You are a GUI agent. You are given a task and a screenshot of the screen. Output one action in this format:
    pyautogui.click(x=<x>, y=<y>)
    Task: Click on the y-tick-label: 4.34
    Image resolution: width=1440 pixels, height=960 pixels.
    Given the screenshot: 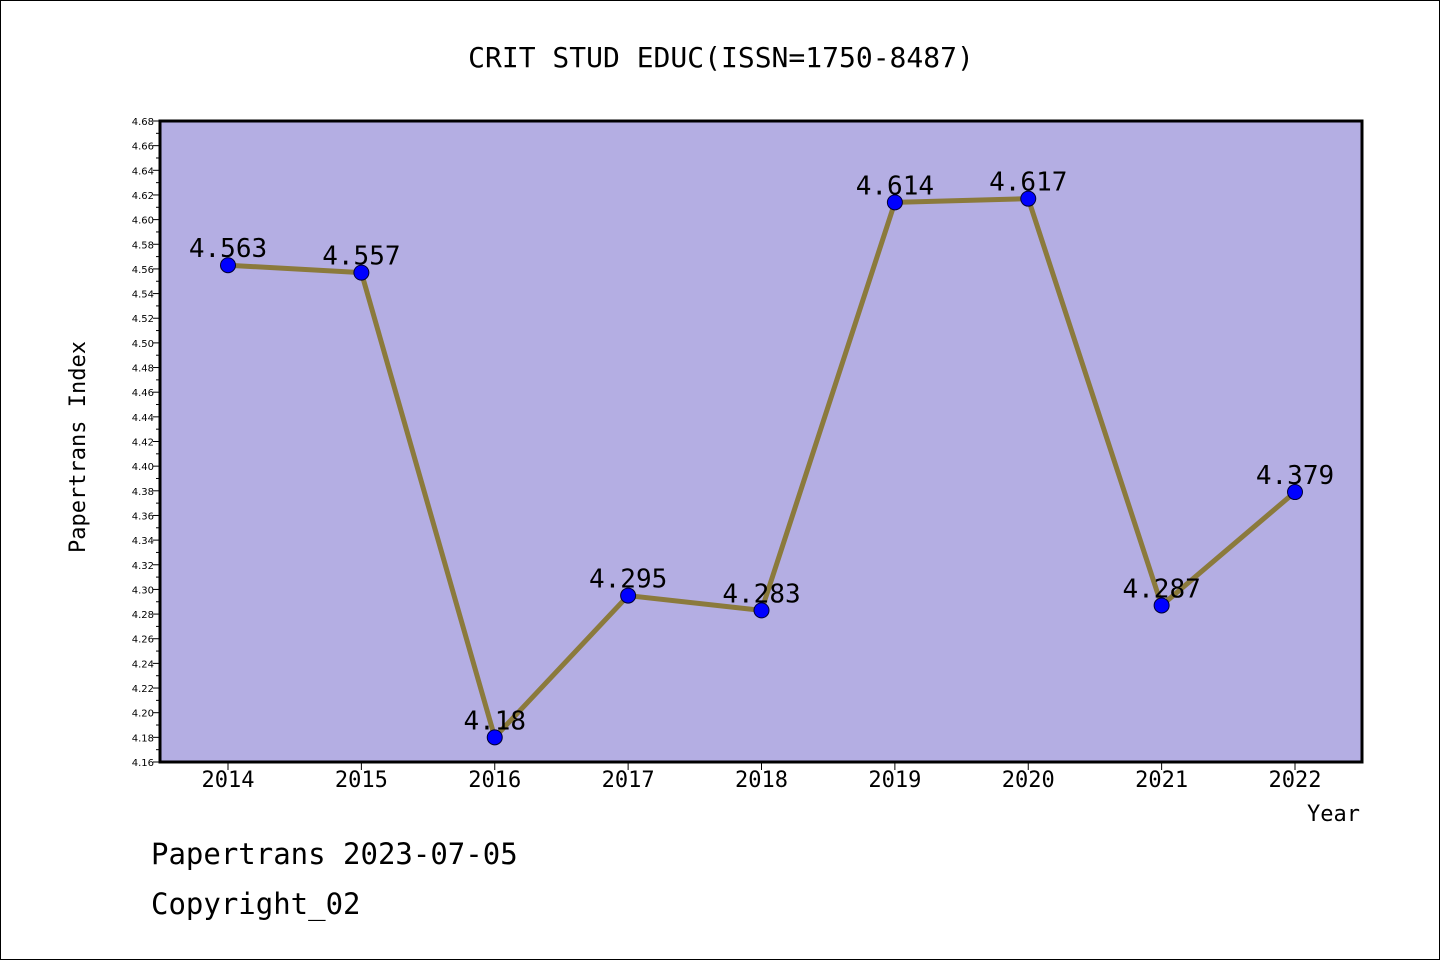 What is the action you would take?
    pyautogui.click(x=143, y=541)
    